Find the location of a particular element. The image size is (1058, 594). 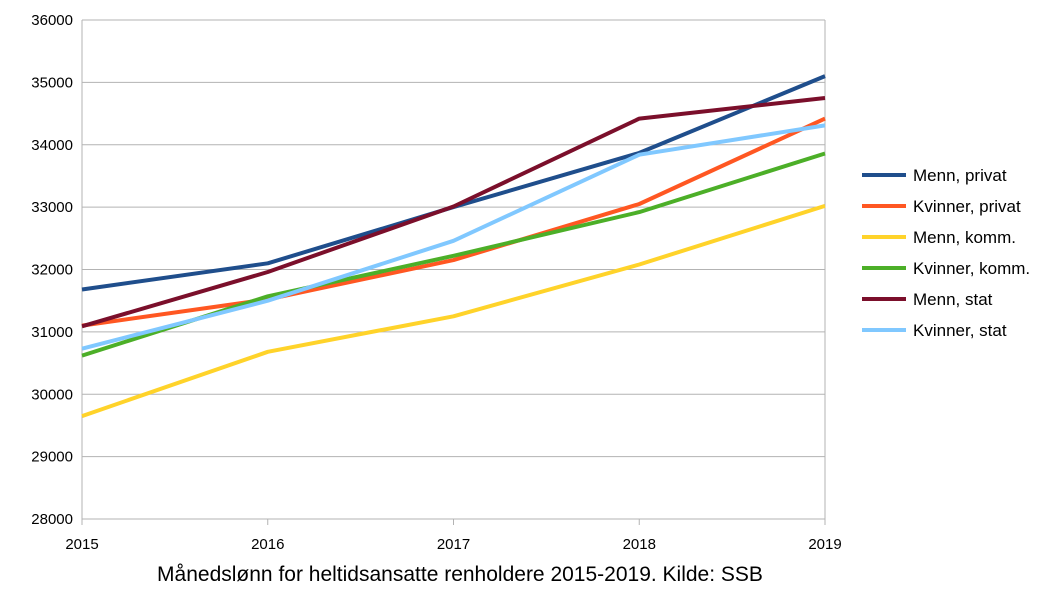

y-tick-label: 31000 is located at coordinates (52, 332).